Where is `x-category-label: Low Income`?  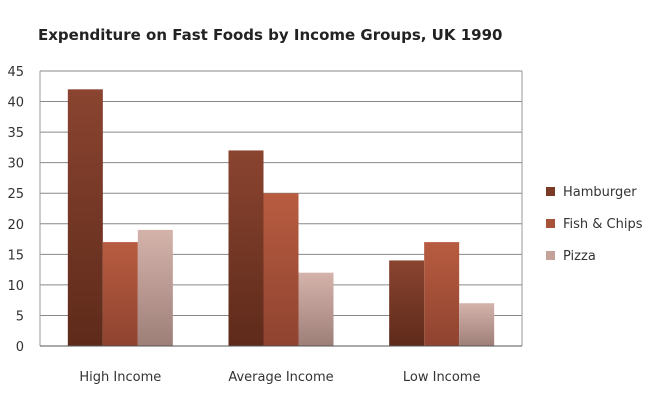
x-category-label: Low Income is located at coordinates (442, 377).